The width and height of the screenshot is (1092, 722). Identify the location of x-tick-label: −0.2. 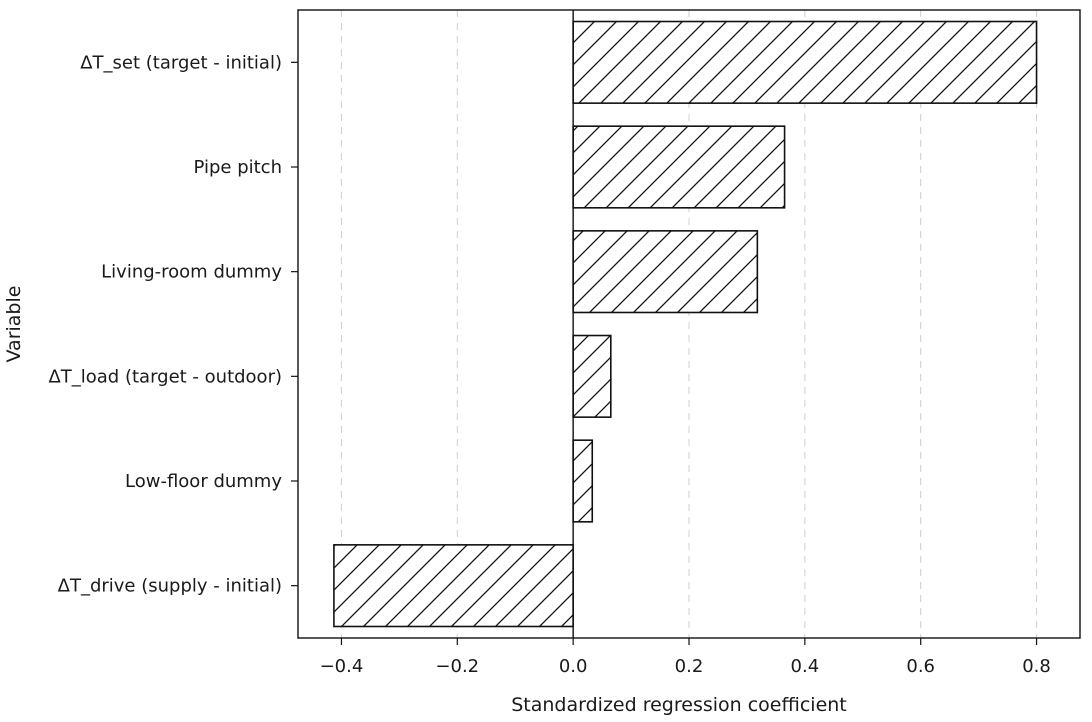
(457, 666).